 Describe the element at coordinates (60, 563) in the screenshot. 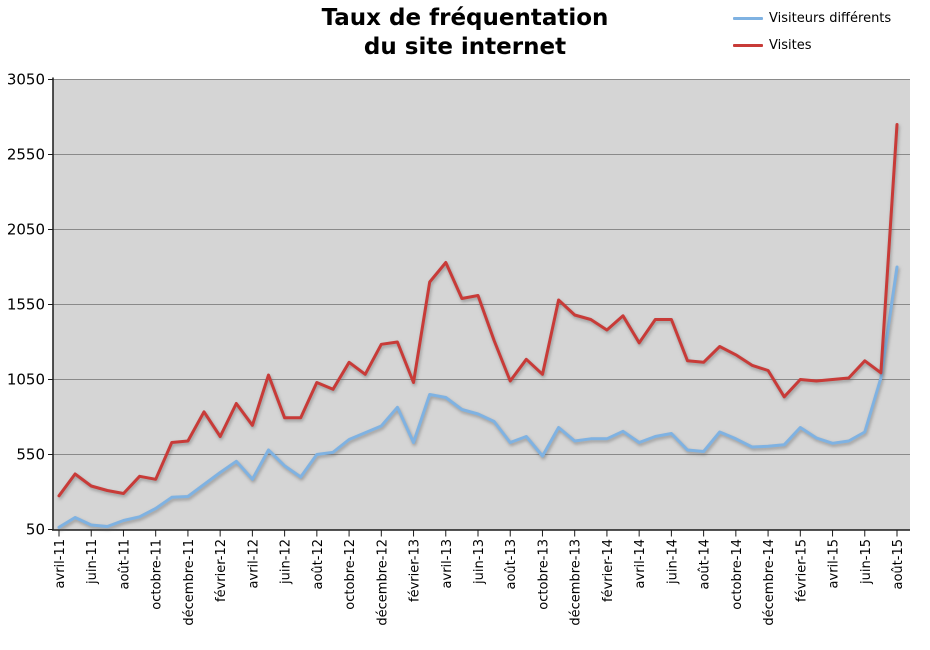

I see `x-tick-label: avril-11` at that location.